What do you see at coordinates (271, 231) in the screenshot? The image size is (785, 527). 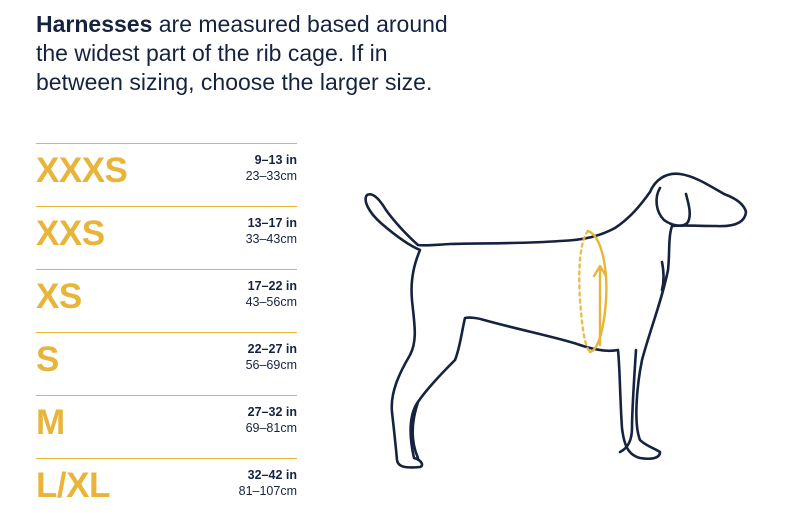 I see `size-measurements: 13–17 in 33–43cm` at bounding box center [271, 231].